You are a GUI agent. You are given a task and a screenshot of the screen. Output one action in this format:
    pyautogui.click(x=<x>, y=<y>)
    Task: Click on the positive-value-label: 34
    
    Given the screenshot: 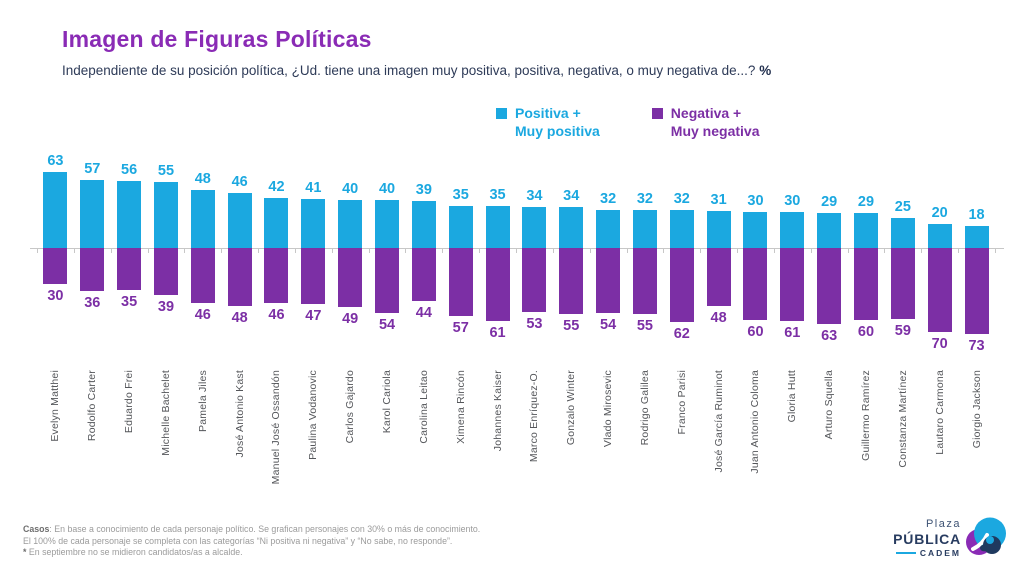 What is the action you would take?
    pyautogui.click(x=534, y=196)
    